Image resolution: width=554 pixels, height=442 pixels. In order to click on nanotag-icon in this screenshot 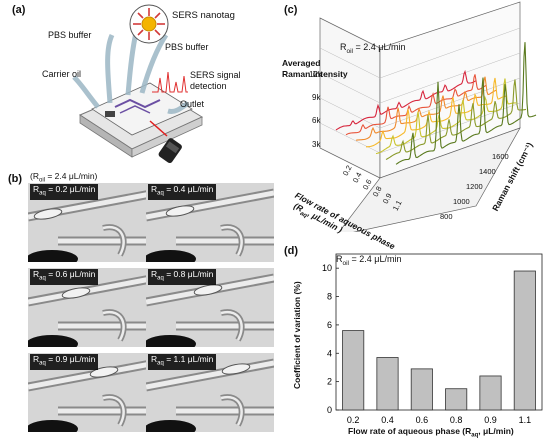, I will do `click(149, 24)`.